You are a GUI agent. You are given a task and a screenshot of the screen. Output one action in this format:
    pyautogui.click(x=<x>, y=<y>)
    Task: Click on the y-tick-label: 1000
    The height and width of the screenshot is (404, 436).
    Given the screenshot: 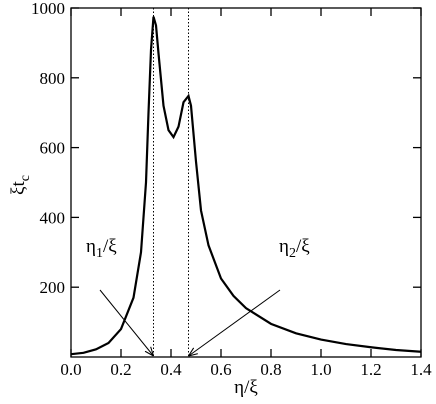 What is the action you would take?
    pyautogui.click(x=48, y=9)
    